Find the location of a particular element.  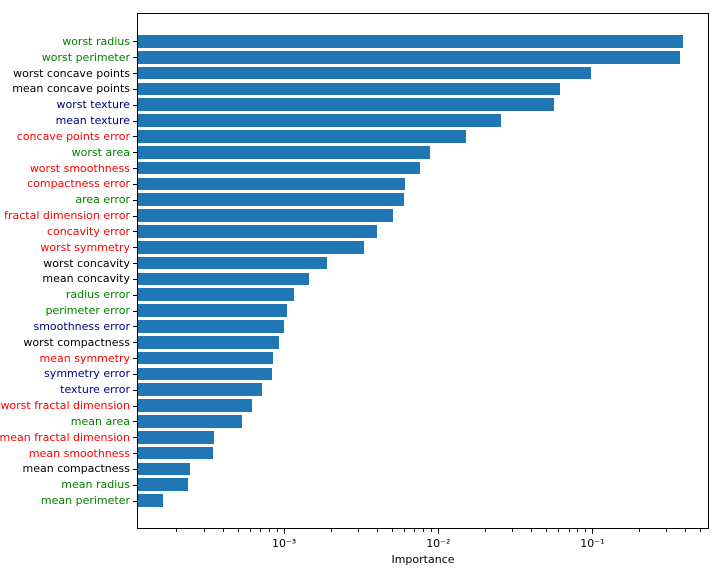

y-tick-label: mean concavity is located at coordinates (86, 279).